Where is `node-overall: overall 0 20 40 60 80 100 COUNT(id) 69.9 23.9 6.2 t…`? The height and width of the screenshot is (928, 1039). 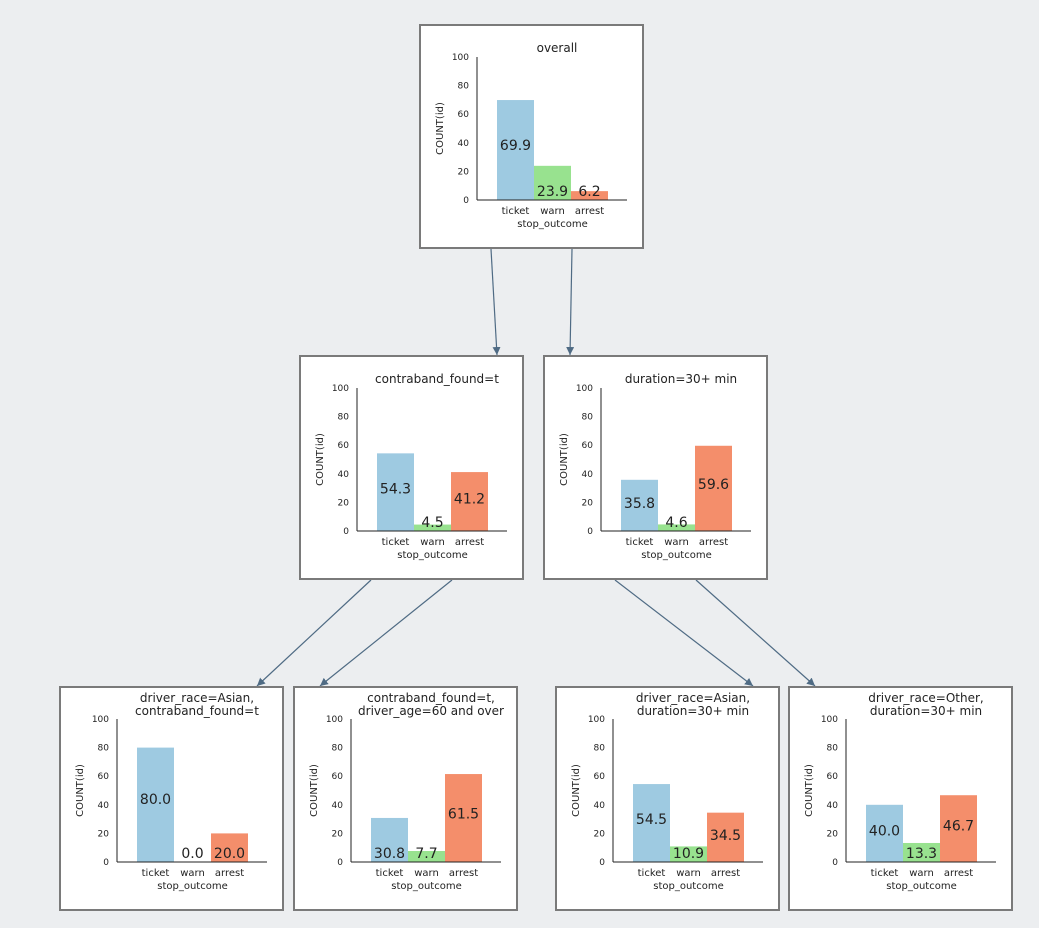 node-overall: overall 0 20 40 60 80 100 COUNT(id) 69.9 23.9 6.2 t… is located at coordinates (531, 136).